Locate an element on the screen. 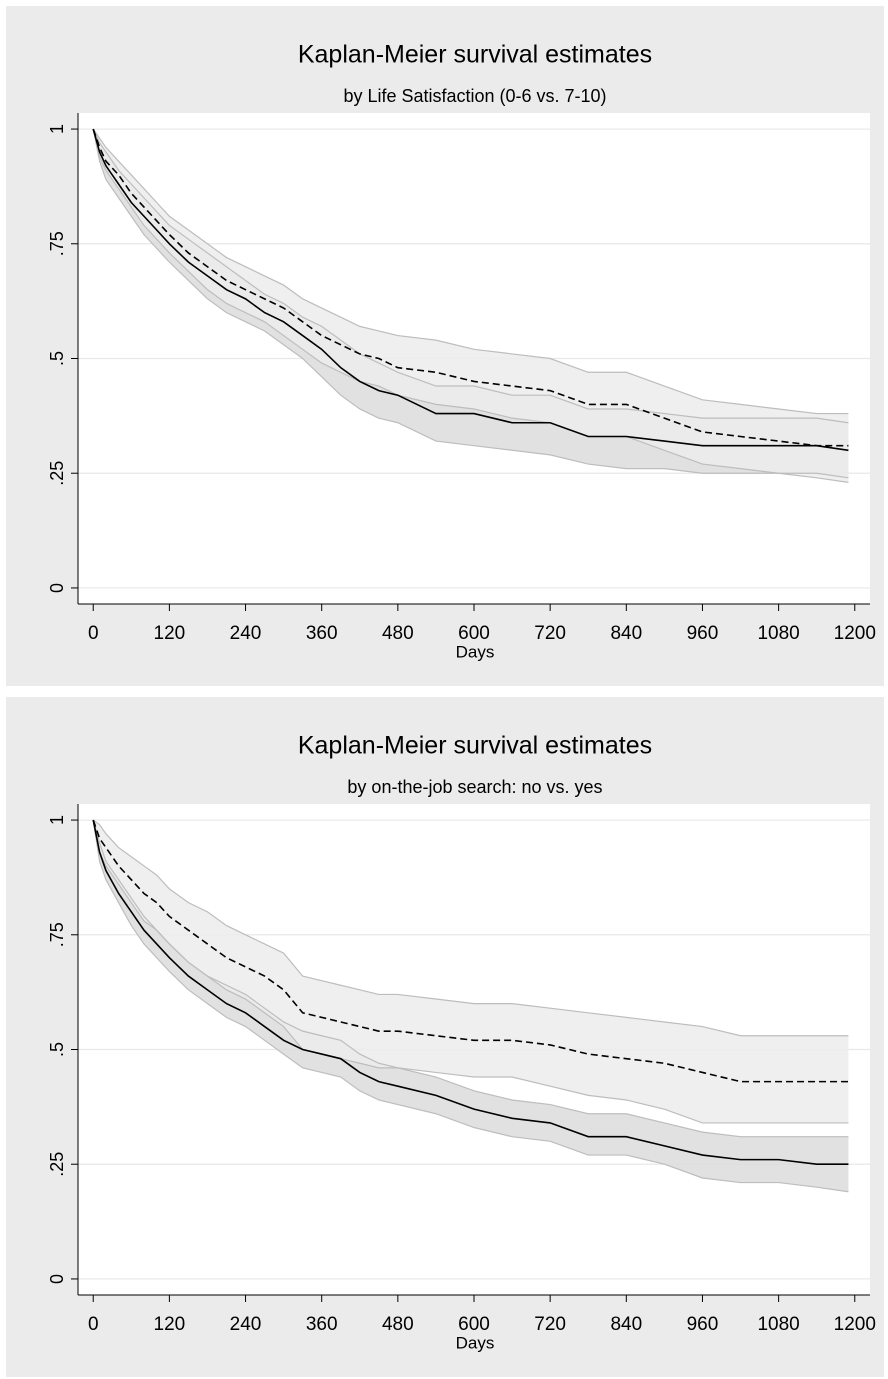  confidence-bound is located at coordinates (470, 928).